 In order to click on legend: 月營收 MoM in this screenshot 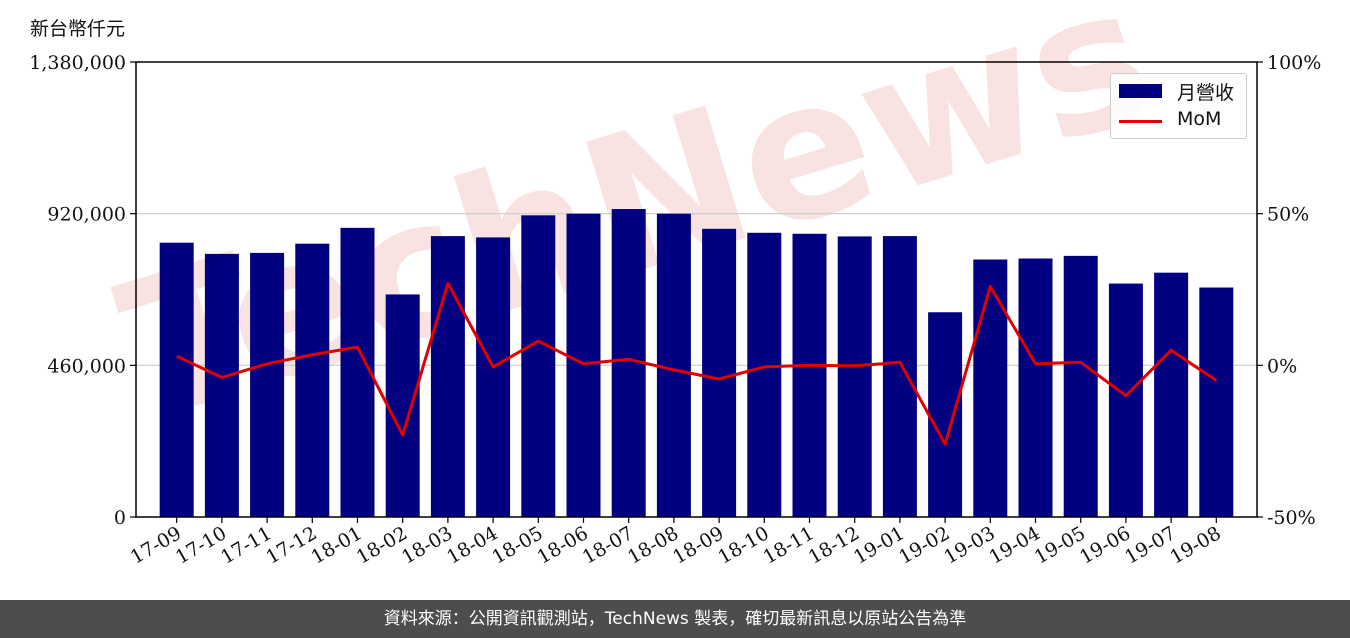, I will do `click(1178, 106)`.